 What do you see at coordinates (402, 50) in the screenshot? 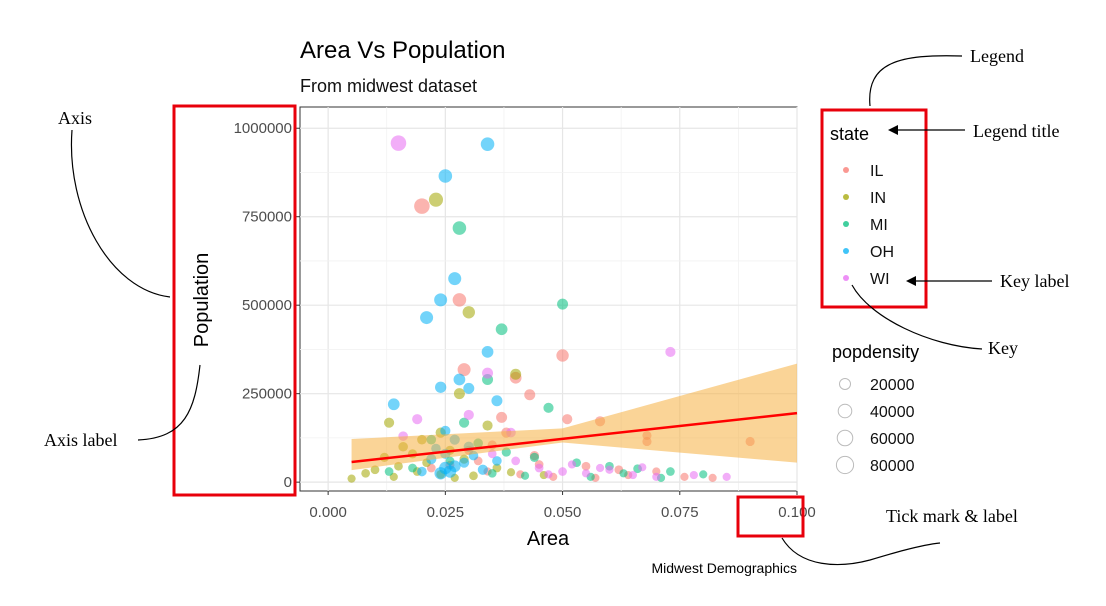
I see `chart-title: Area Vs Population` at bounding box center [402, 50].